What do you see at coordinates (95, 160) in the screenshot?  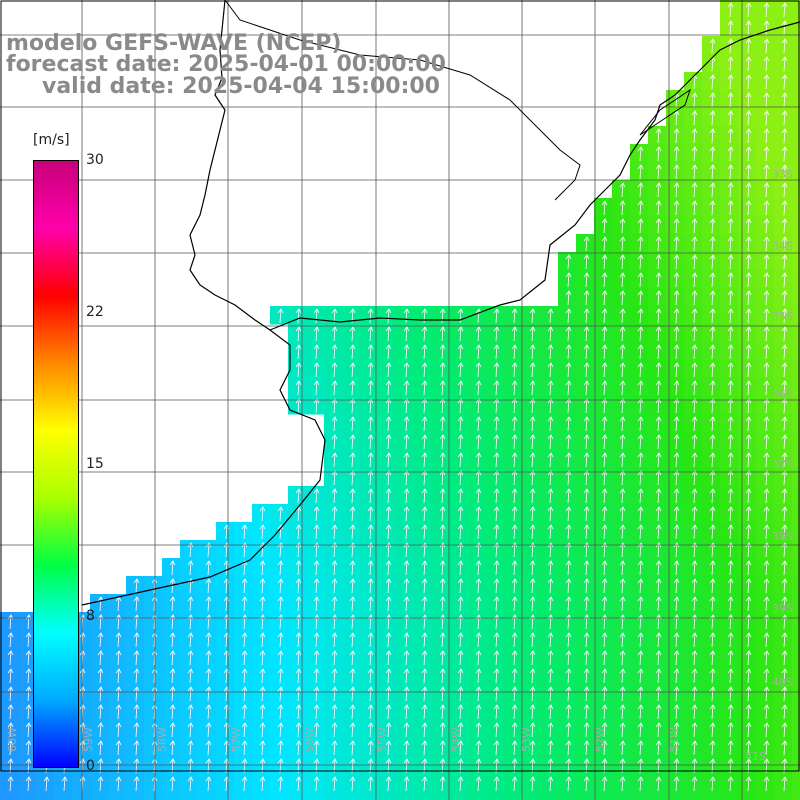 I see `colorbar-tick-30: 30` at bounding box center [95, 160].